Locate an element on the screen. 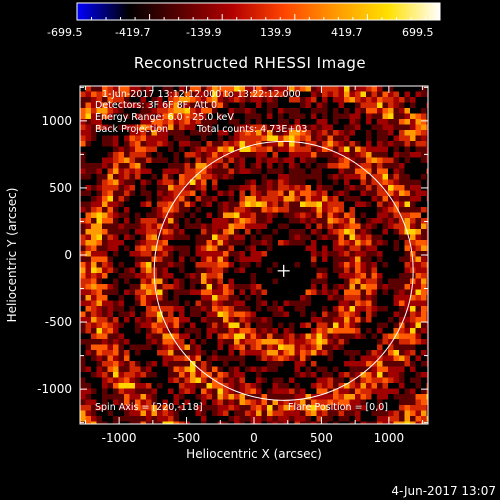 The height and width of the screenshot is (500, 500). annotation-detectors: Detectors: 3F 6F 8F, Att 0 is located at coordinates (156, 105).